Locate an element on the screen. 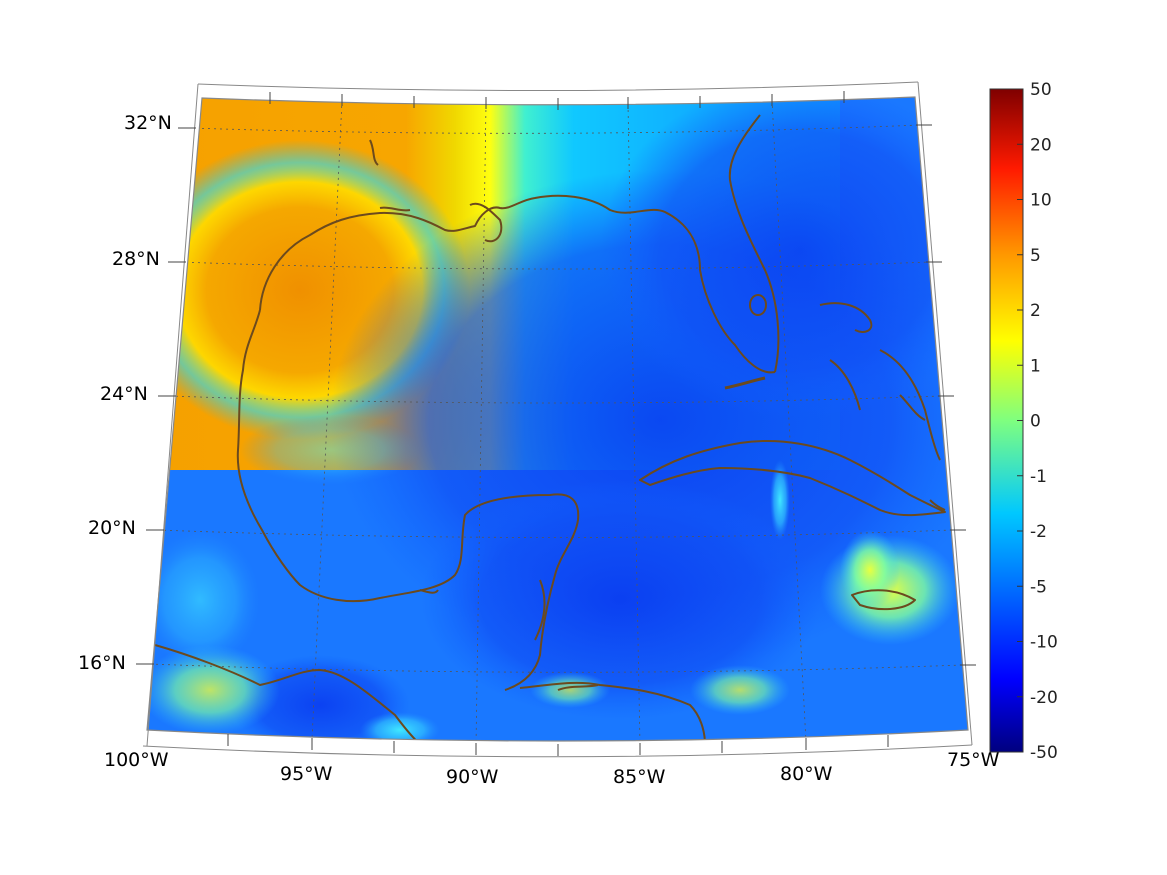  lon-label-80w: 80°W is located at coordinates (806, 774).